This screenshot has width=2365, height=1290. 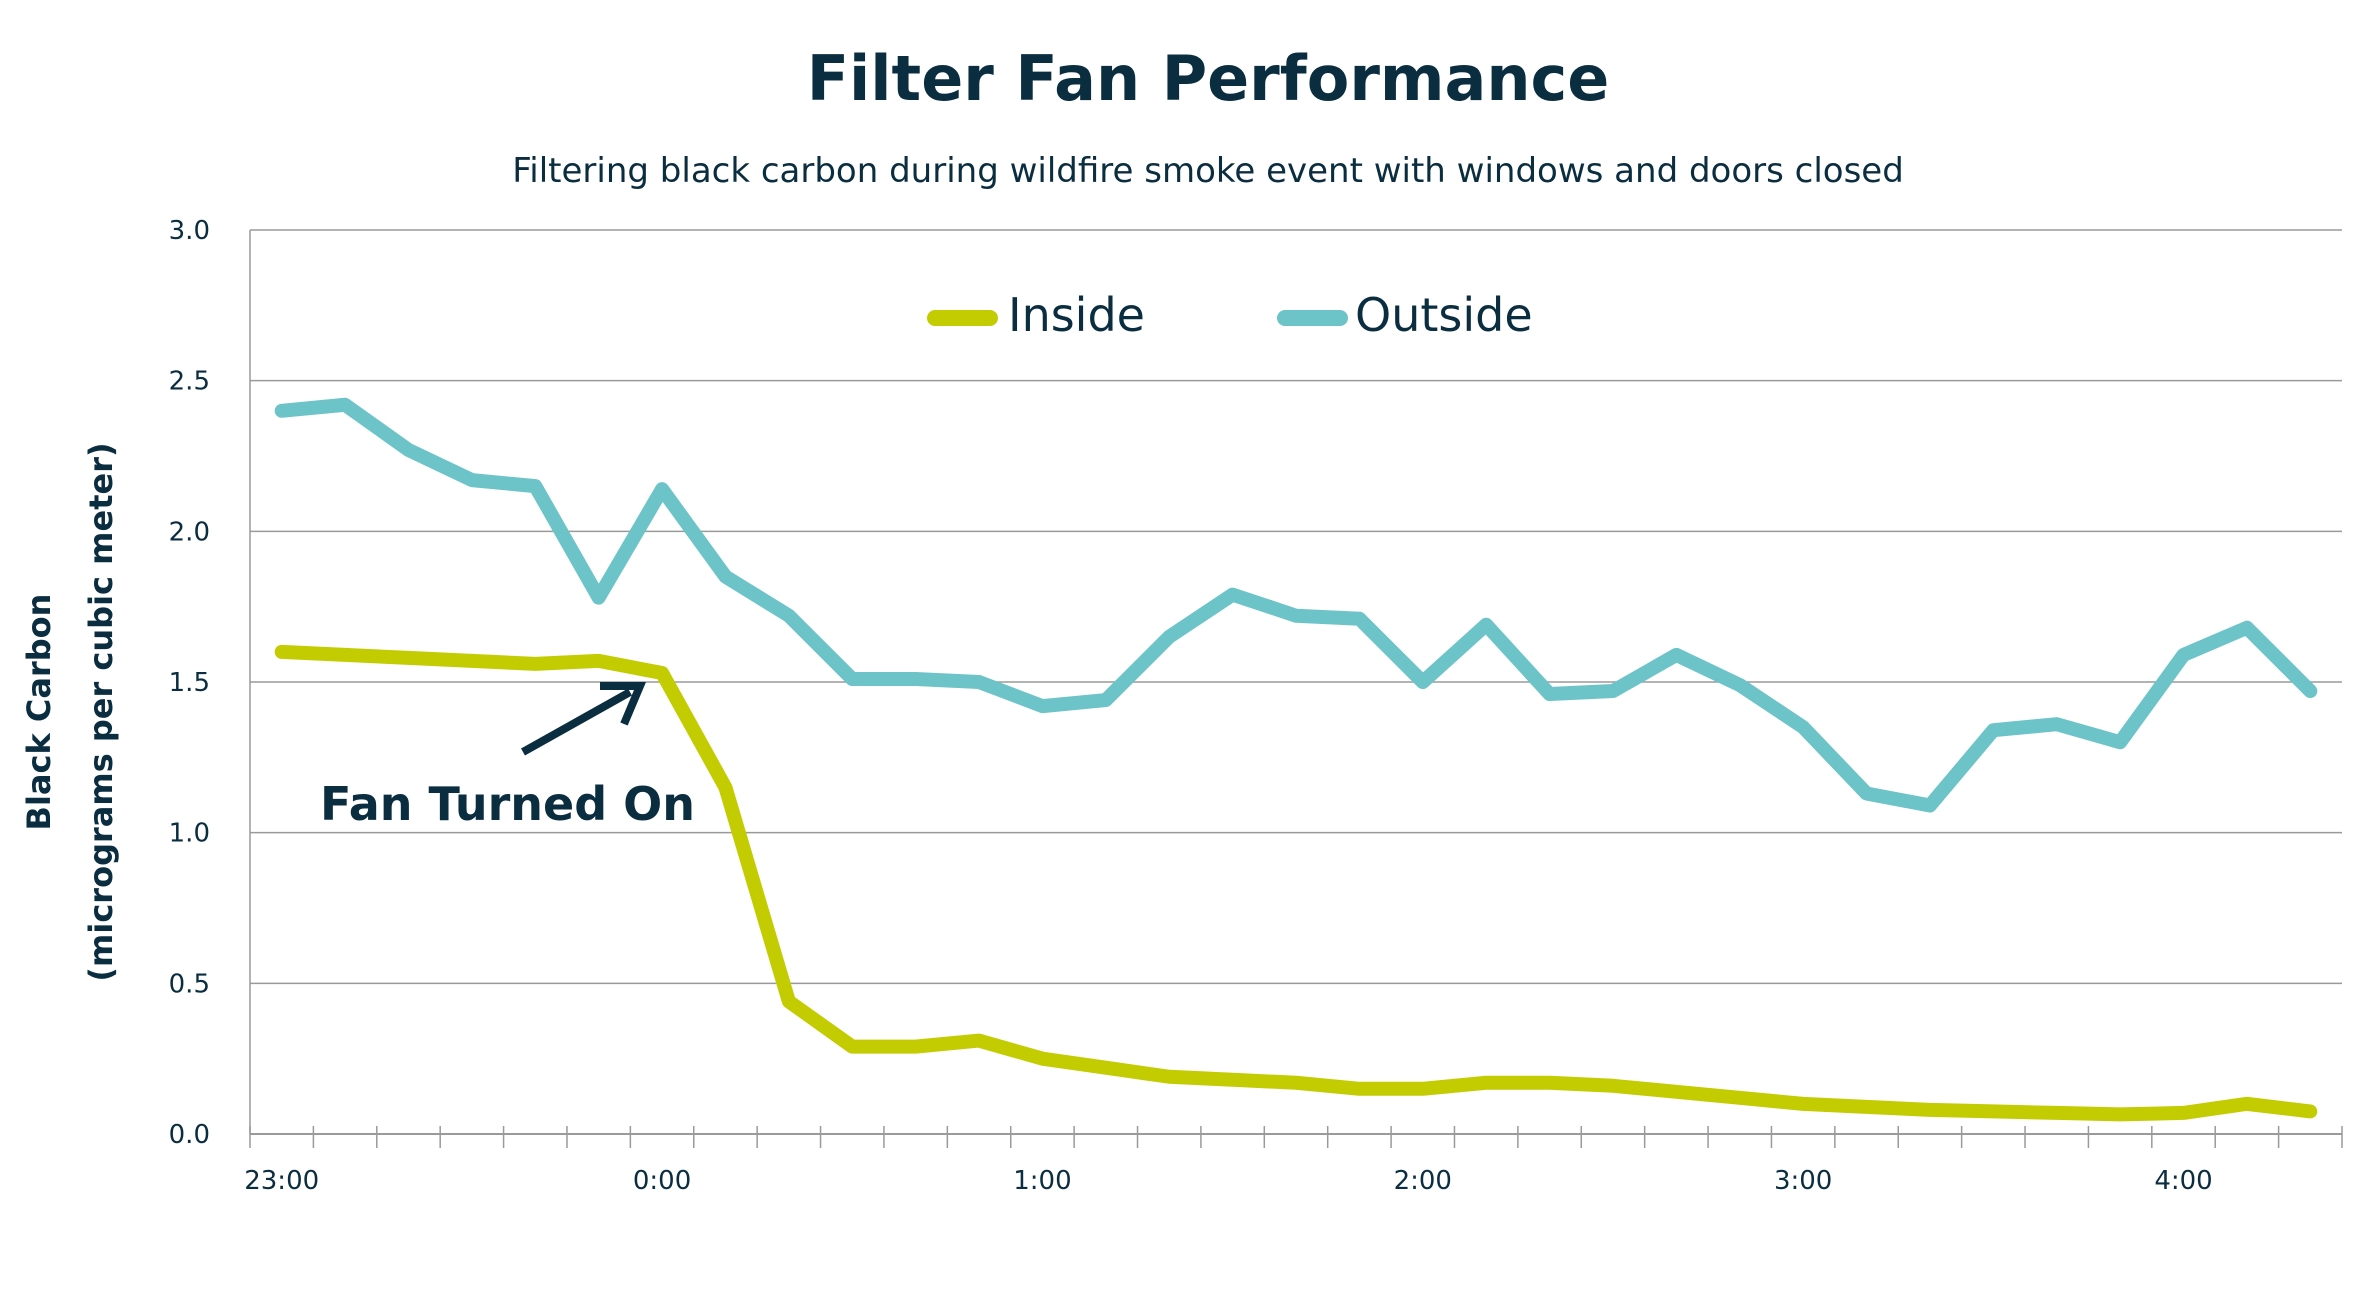 What do you see at coordinates (189, 834) in the screenshot?
I see `y-tick-label: 1.0` at bounding box center [189, 834].